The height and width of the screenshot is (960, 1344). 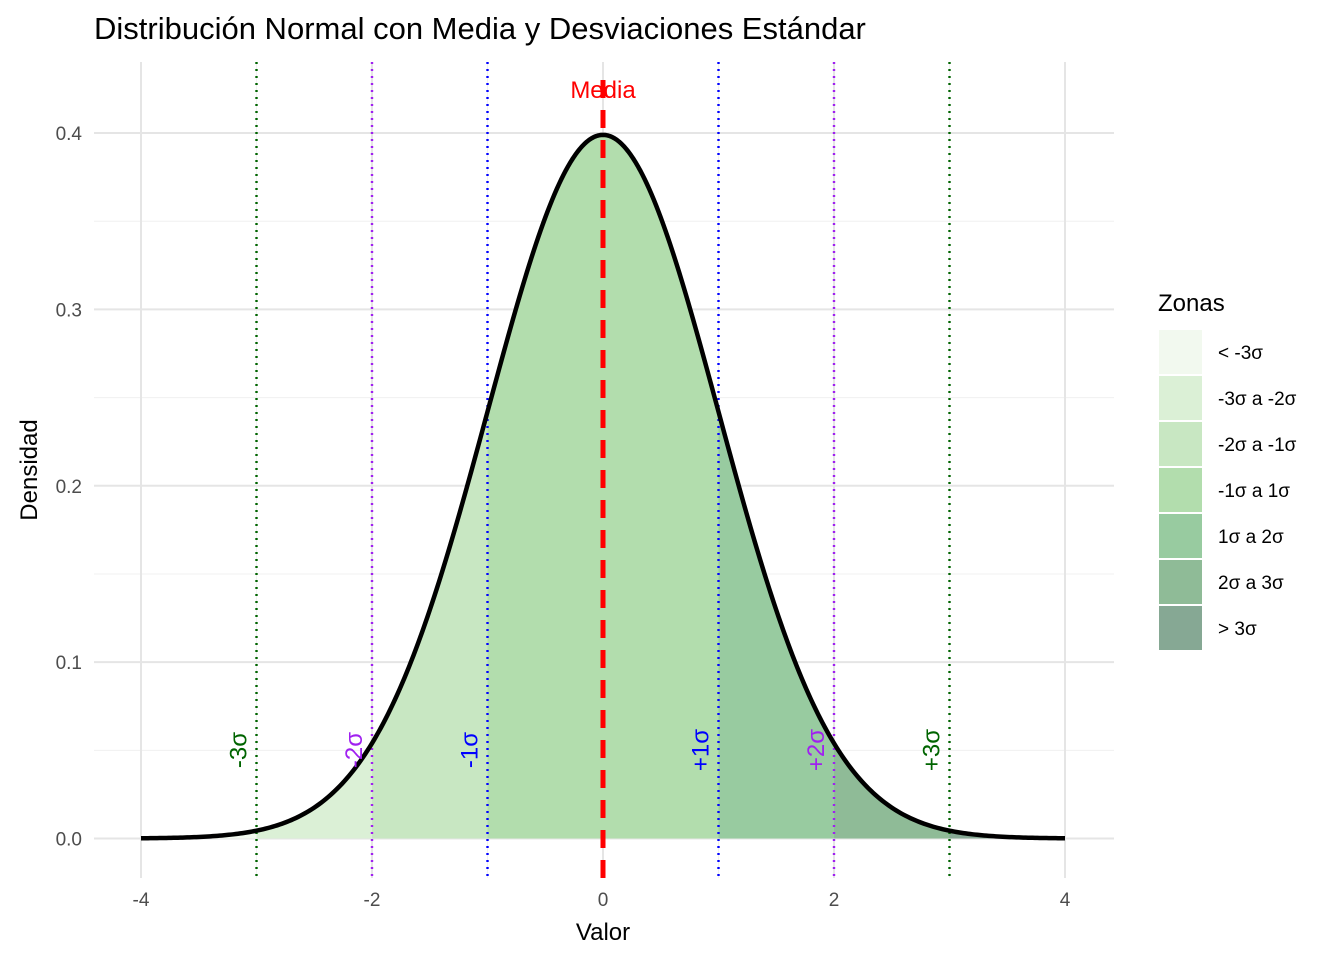 I want to click on x-tick-label: 2, so click(x=834, y=900).